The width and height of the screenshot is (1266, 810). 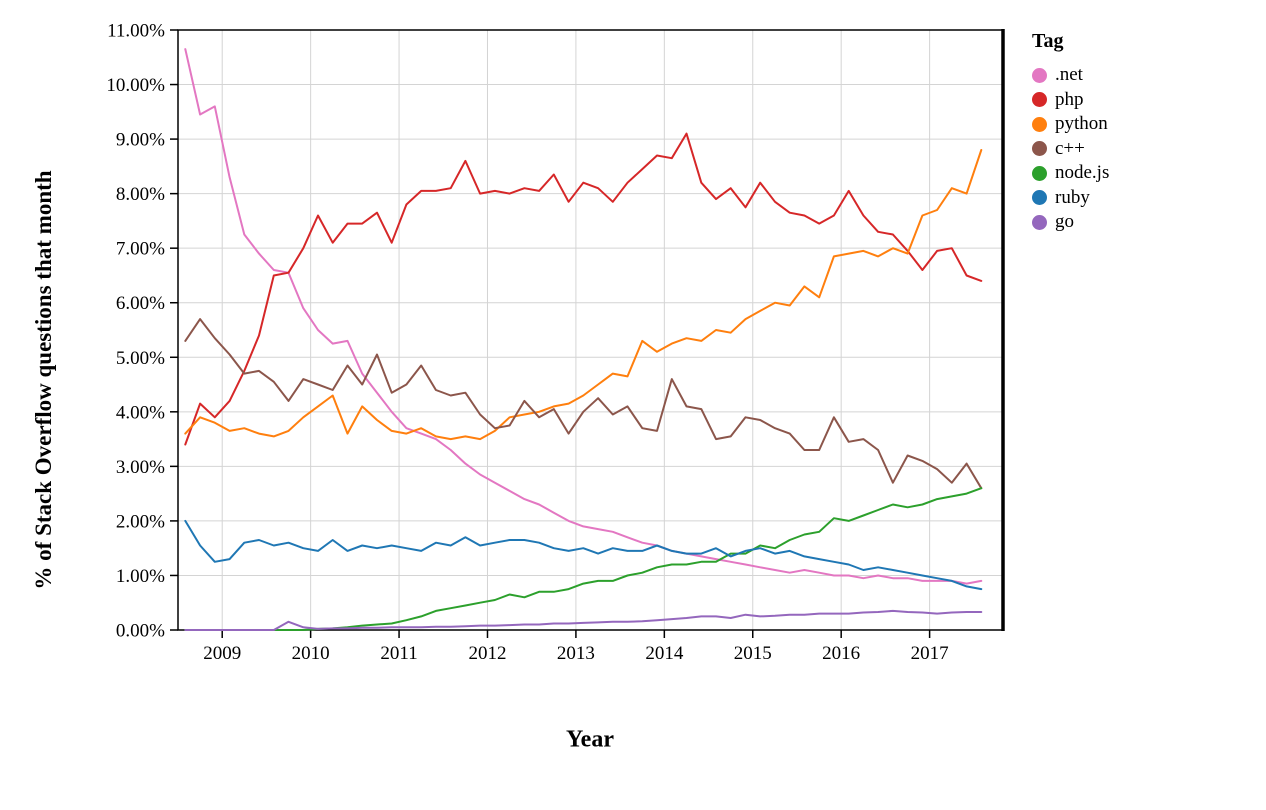 What do you see at coordinates (135, 85) in the screenshot?
I see `y-tick-label: 10.00%` at bounding box center [135, 85].